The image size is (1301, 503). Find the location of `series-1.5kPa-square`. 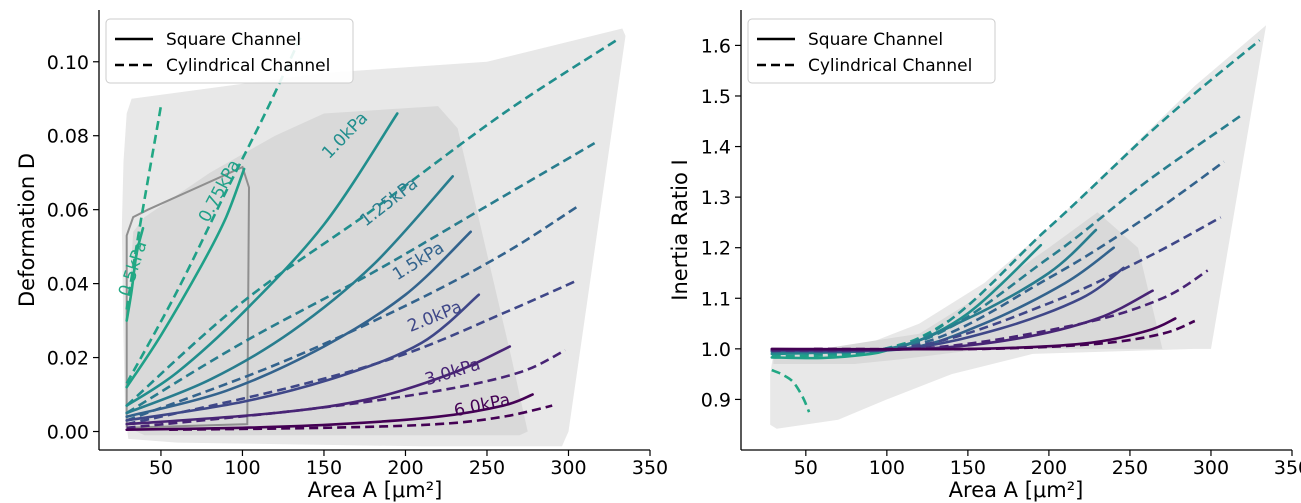

series-1.5kPa-square is located at coordinates (298, 324).